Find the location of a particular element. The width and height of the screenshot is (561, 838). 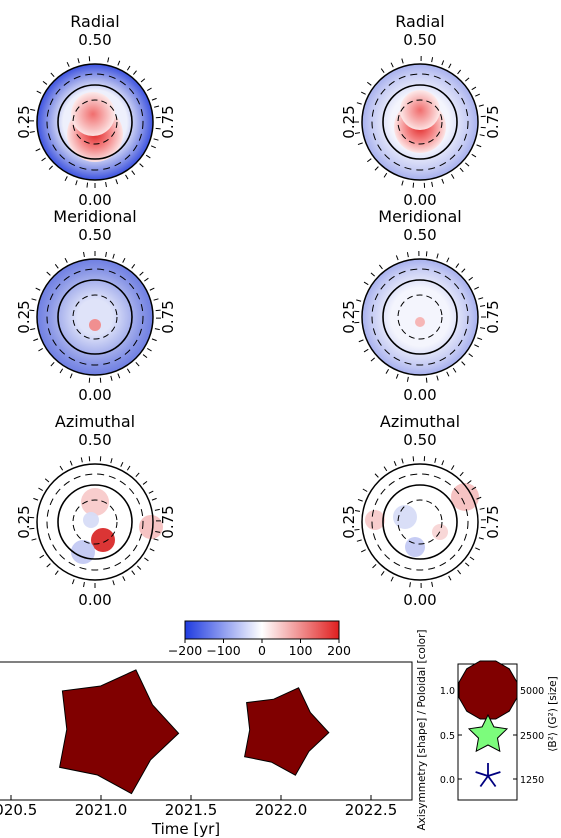

legend-marker-star is located at coordinates (488, 733).